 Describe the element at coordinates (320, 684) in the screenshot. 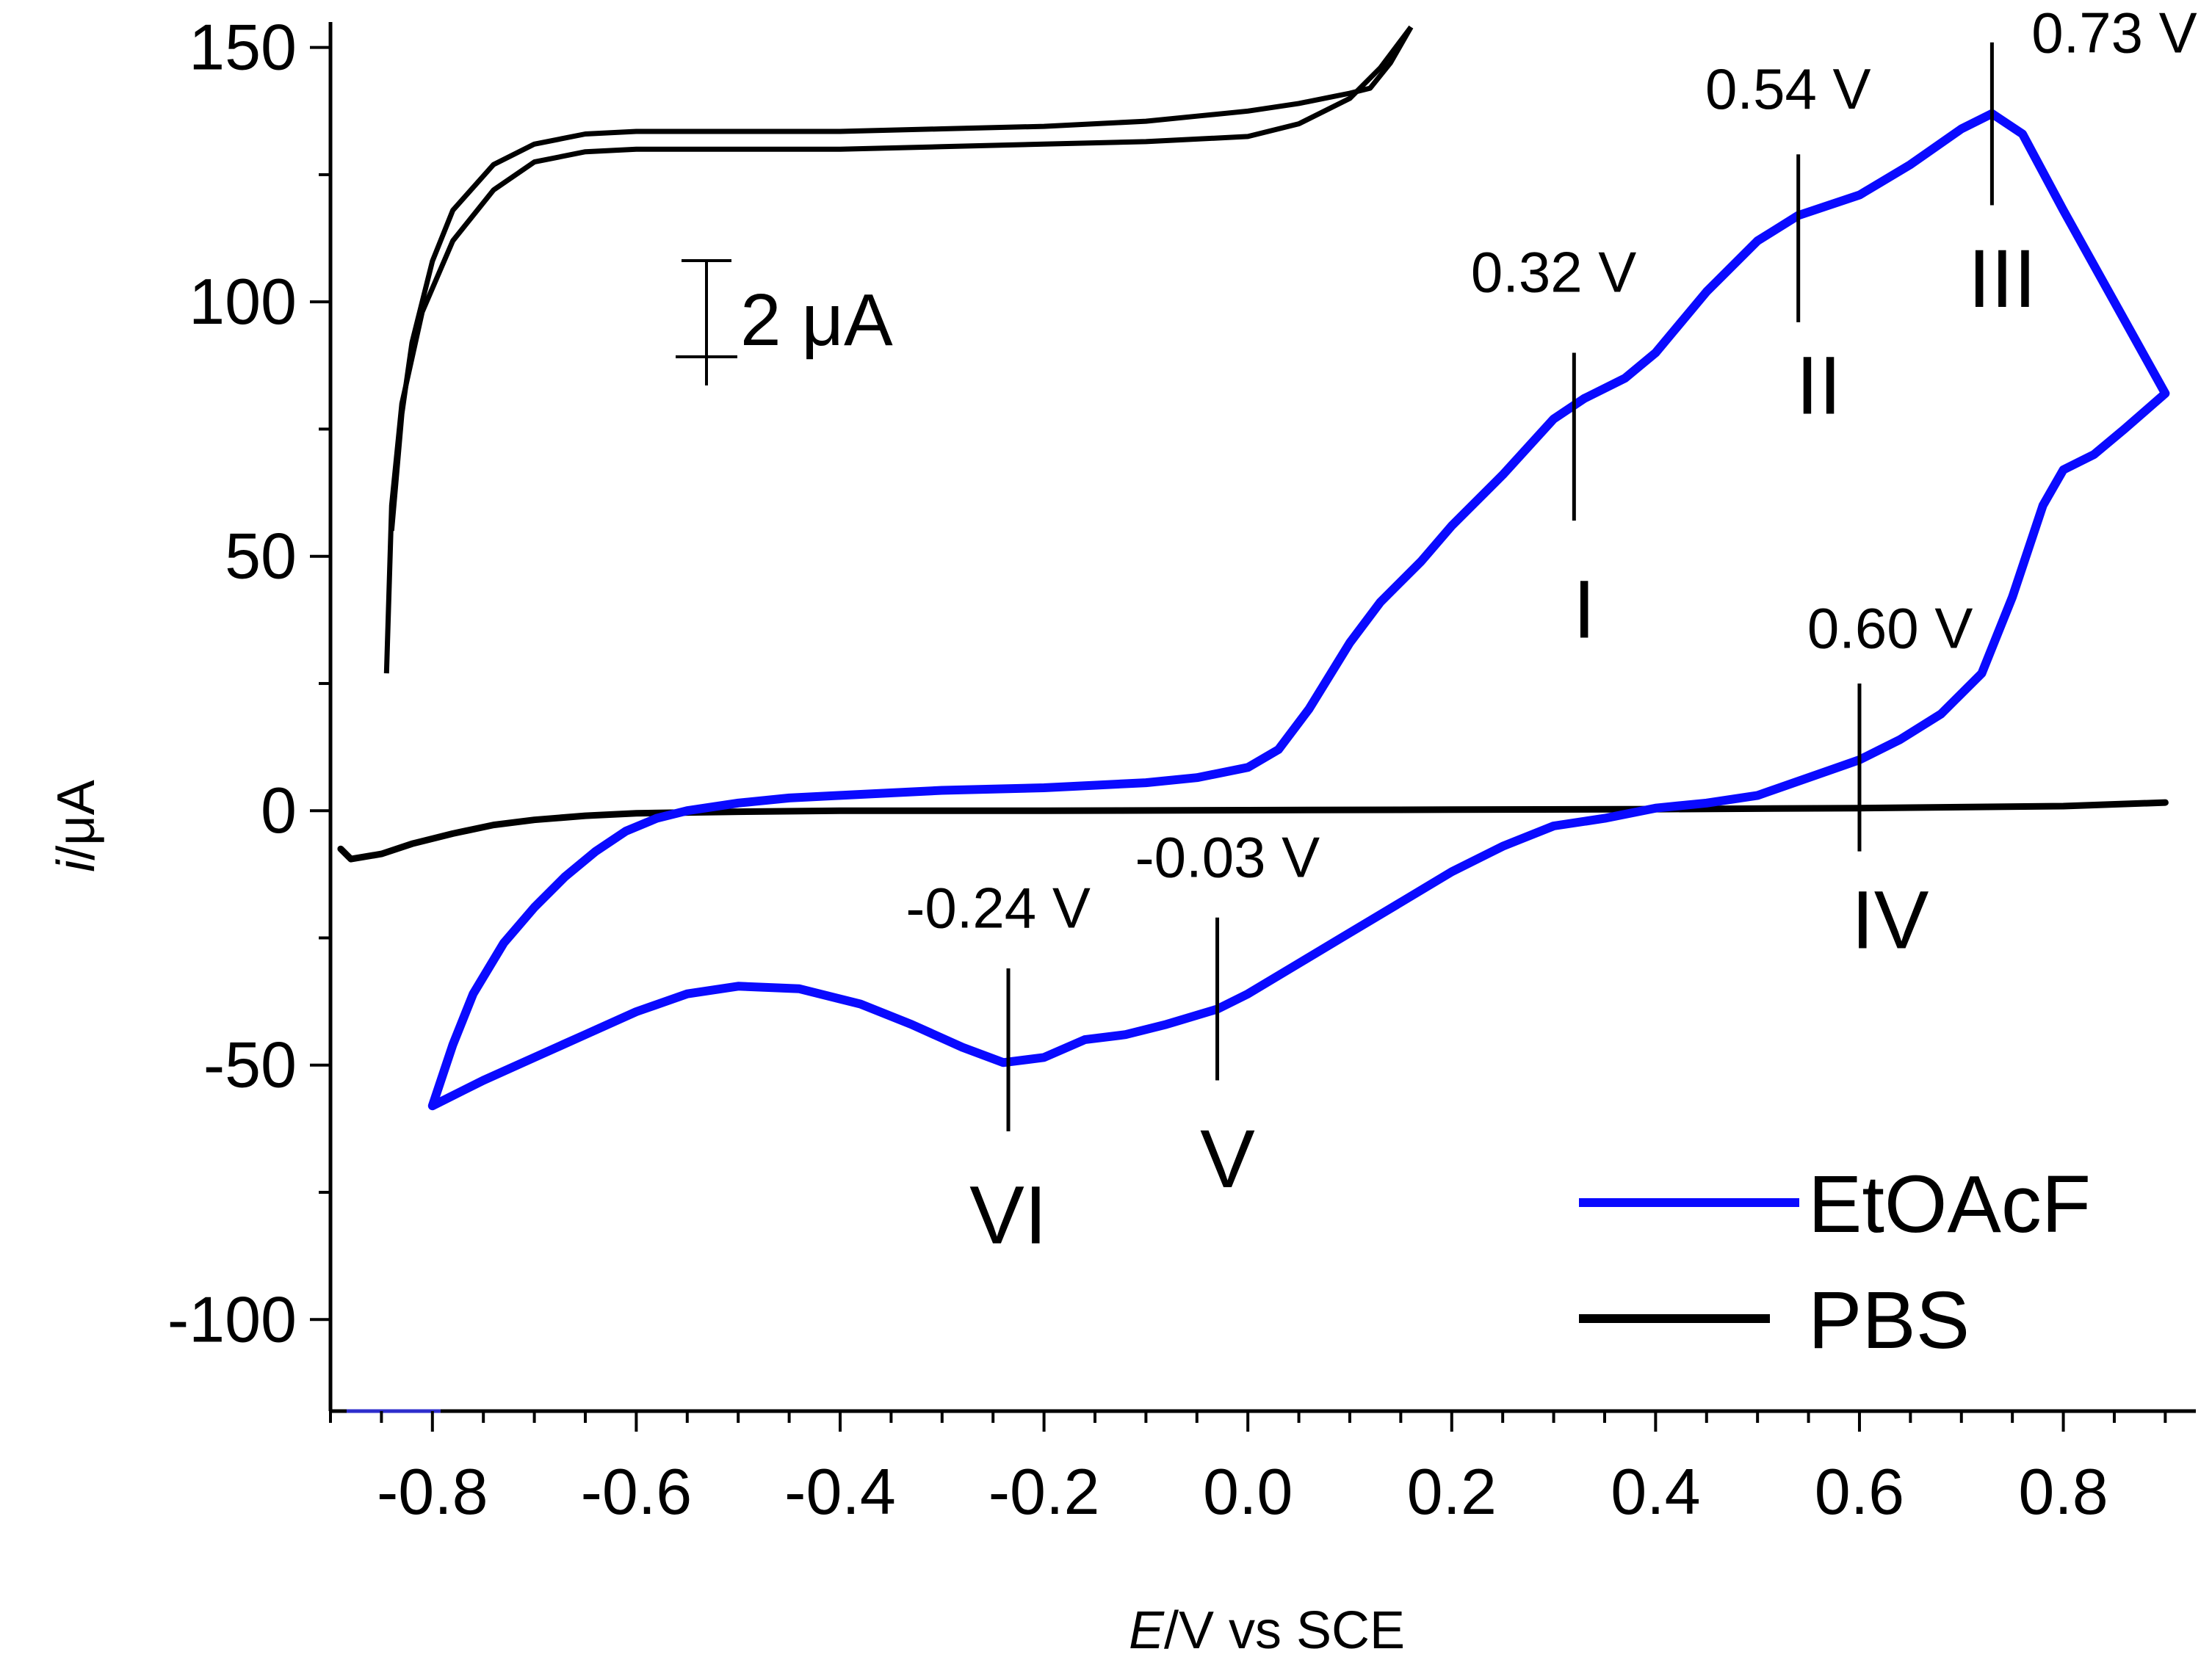

I see `y-axis-ticks` at that location.